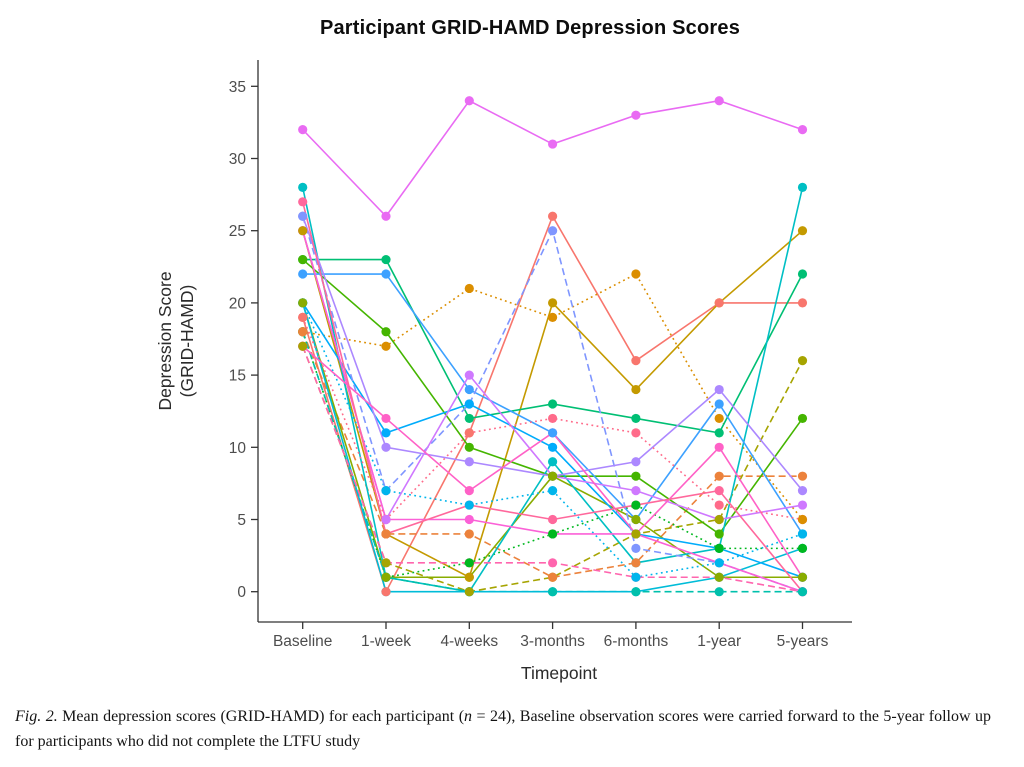 The image size is (1024, 767). What do you see at coordinates (636, 418) in the screenshot?
I see `data-point-P09-6-months` at bounding box center [636, 418].